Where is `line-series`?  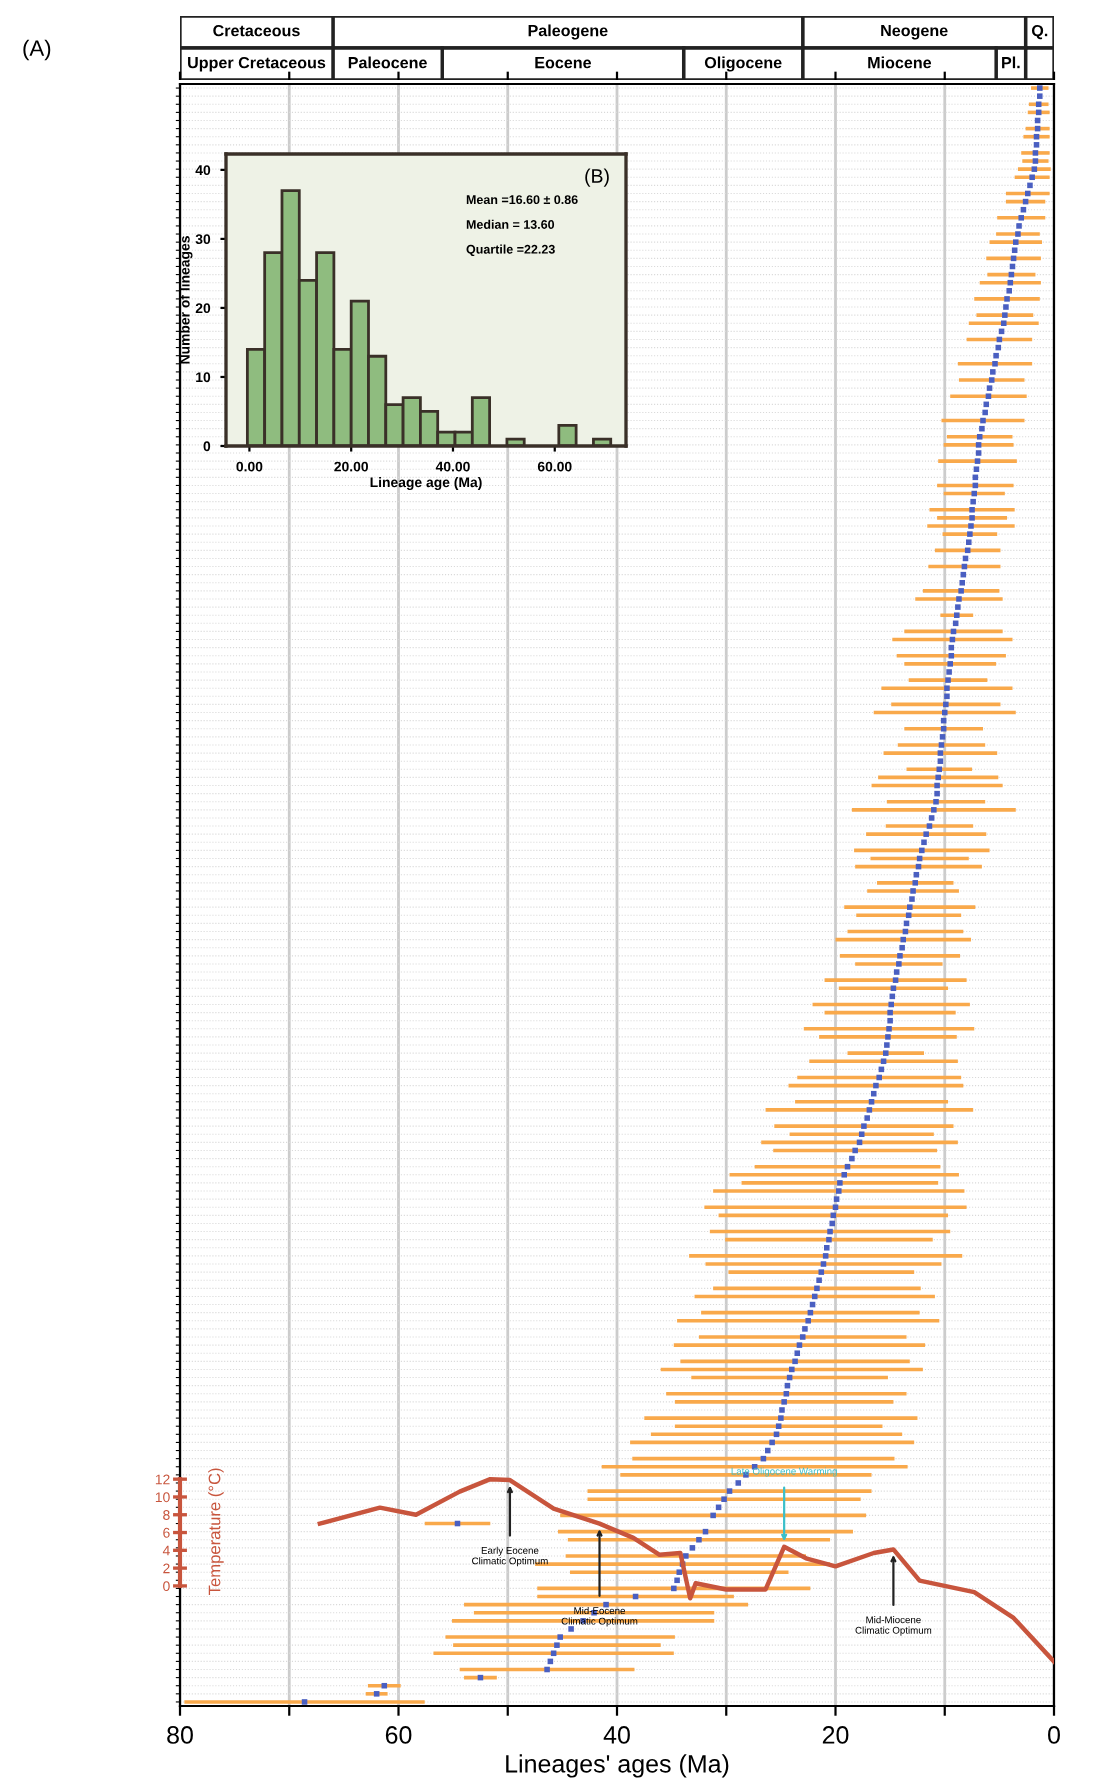
line-series is located at coordinates (685, 1570).